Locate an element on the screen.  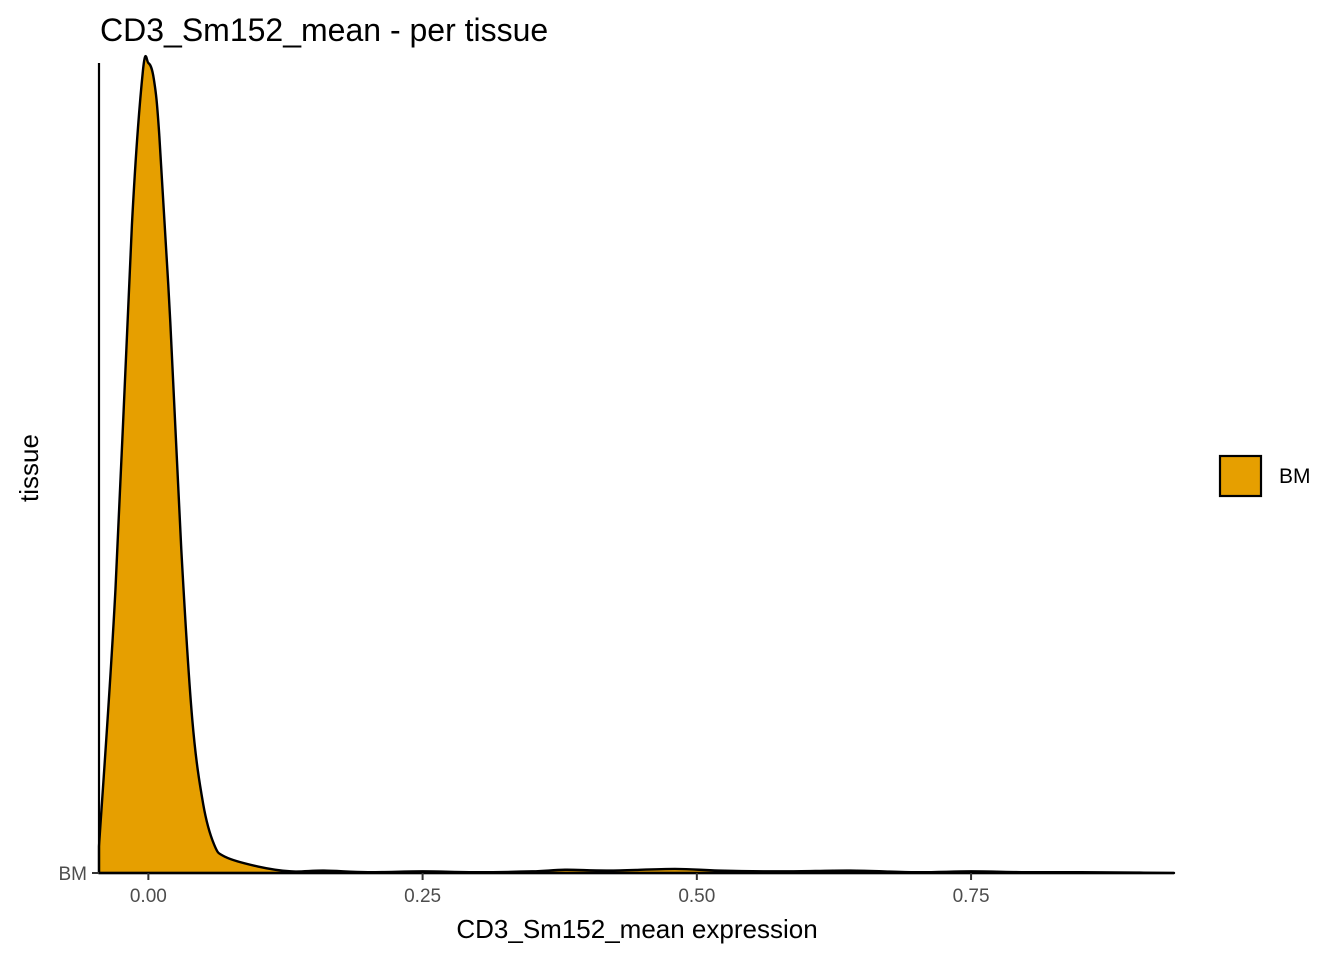
x-tick-label: 0.25 is located at coordinates (422, 896).